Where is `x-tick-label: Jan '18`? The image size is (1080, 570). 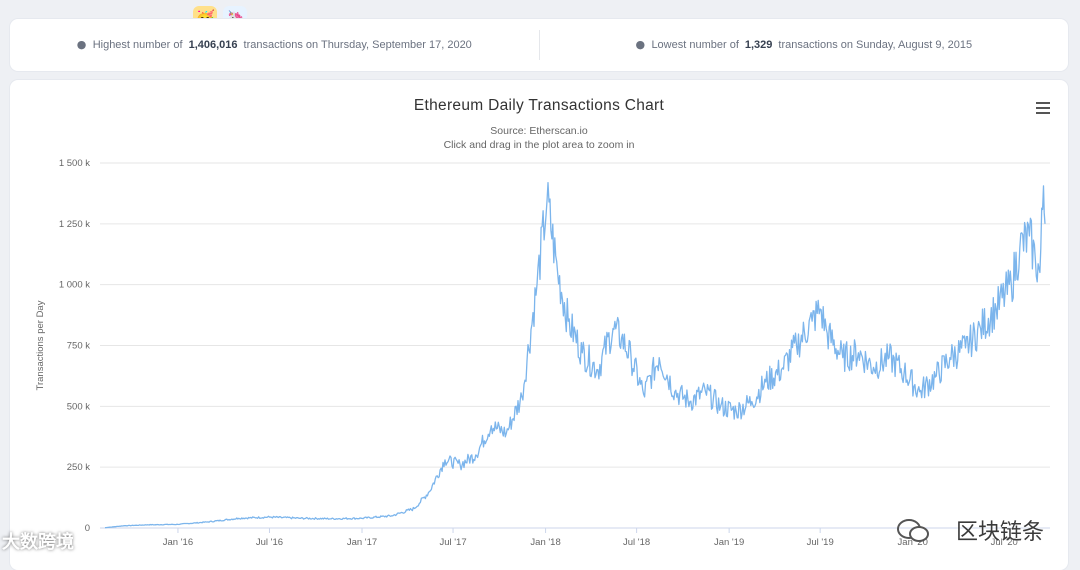
x-tick-label: Jan '18 is located at coordinates (545, 542).